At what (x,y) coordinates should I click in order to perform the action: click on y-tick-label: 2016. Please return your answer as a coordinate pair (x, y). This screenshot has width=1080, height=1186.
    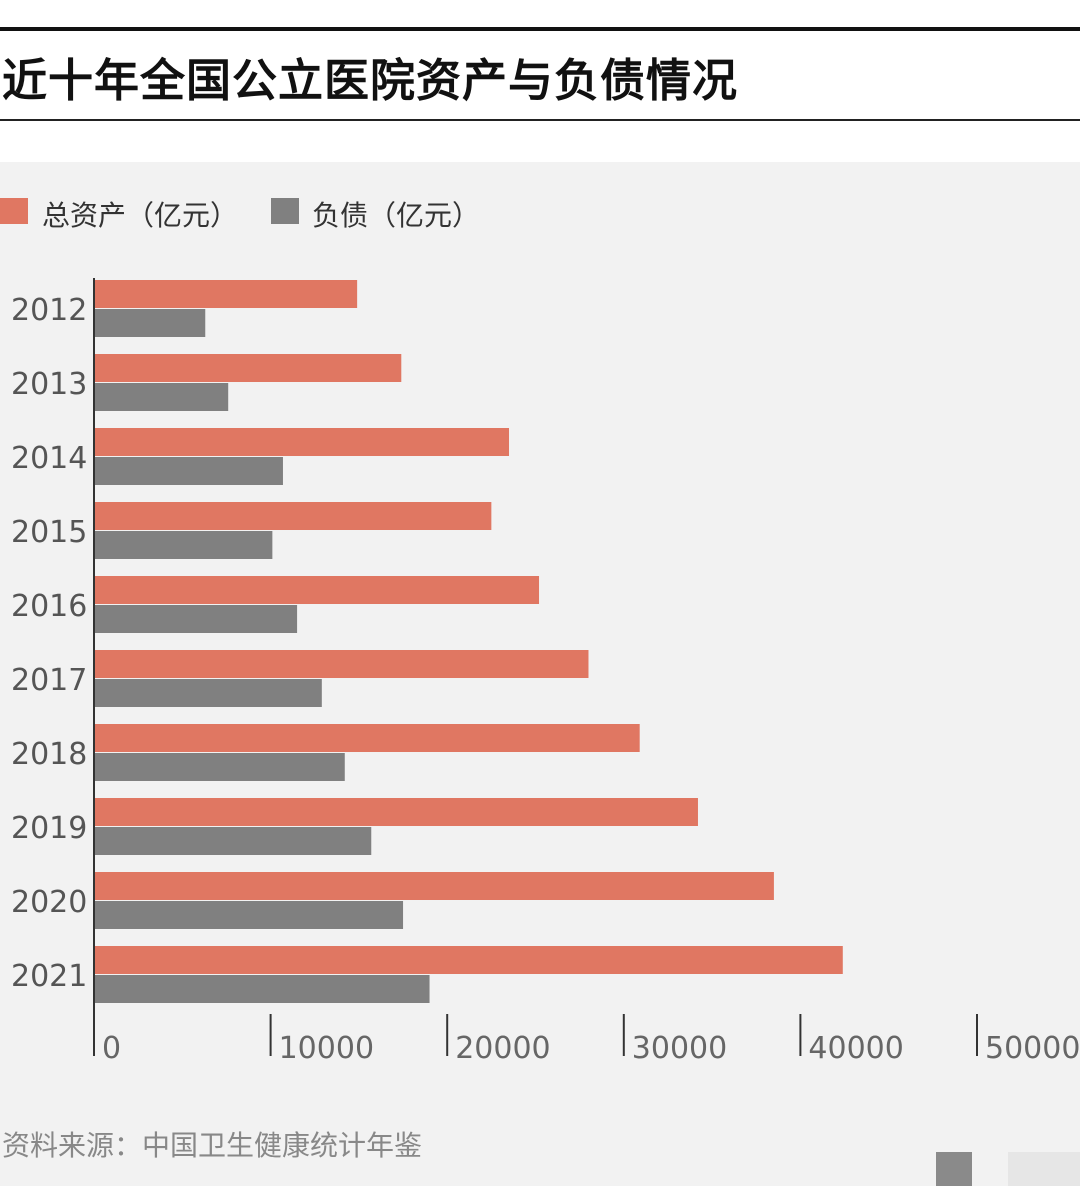
    Looking at the image, I should click on (49, 606).